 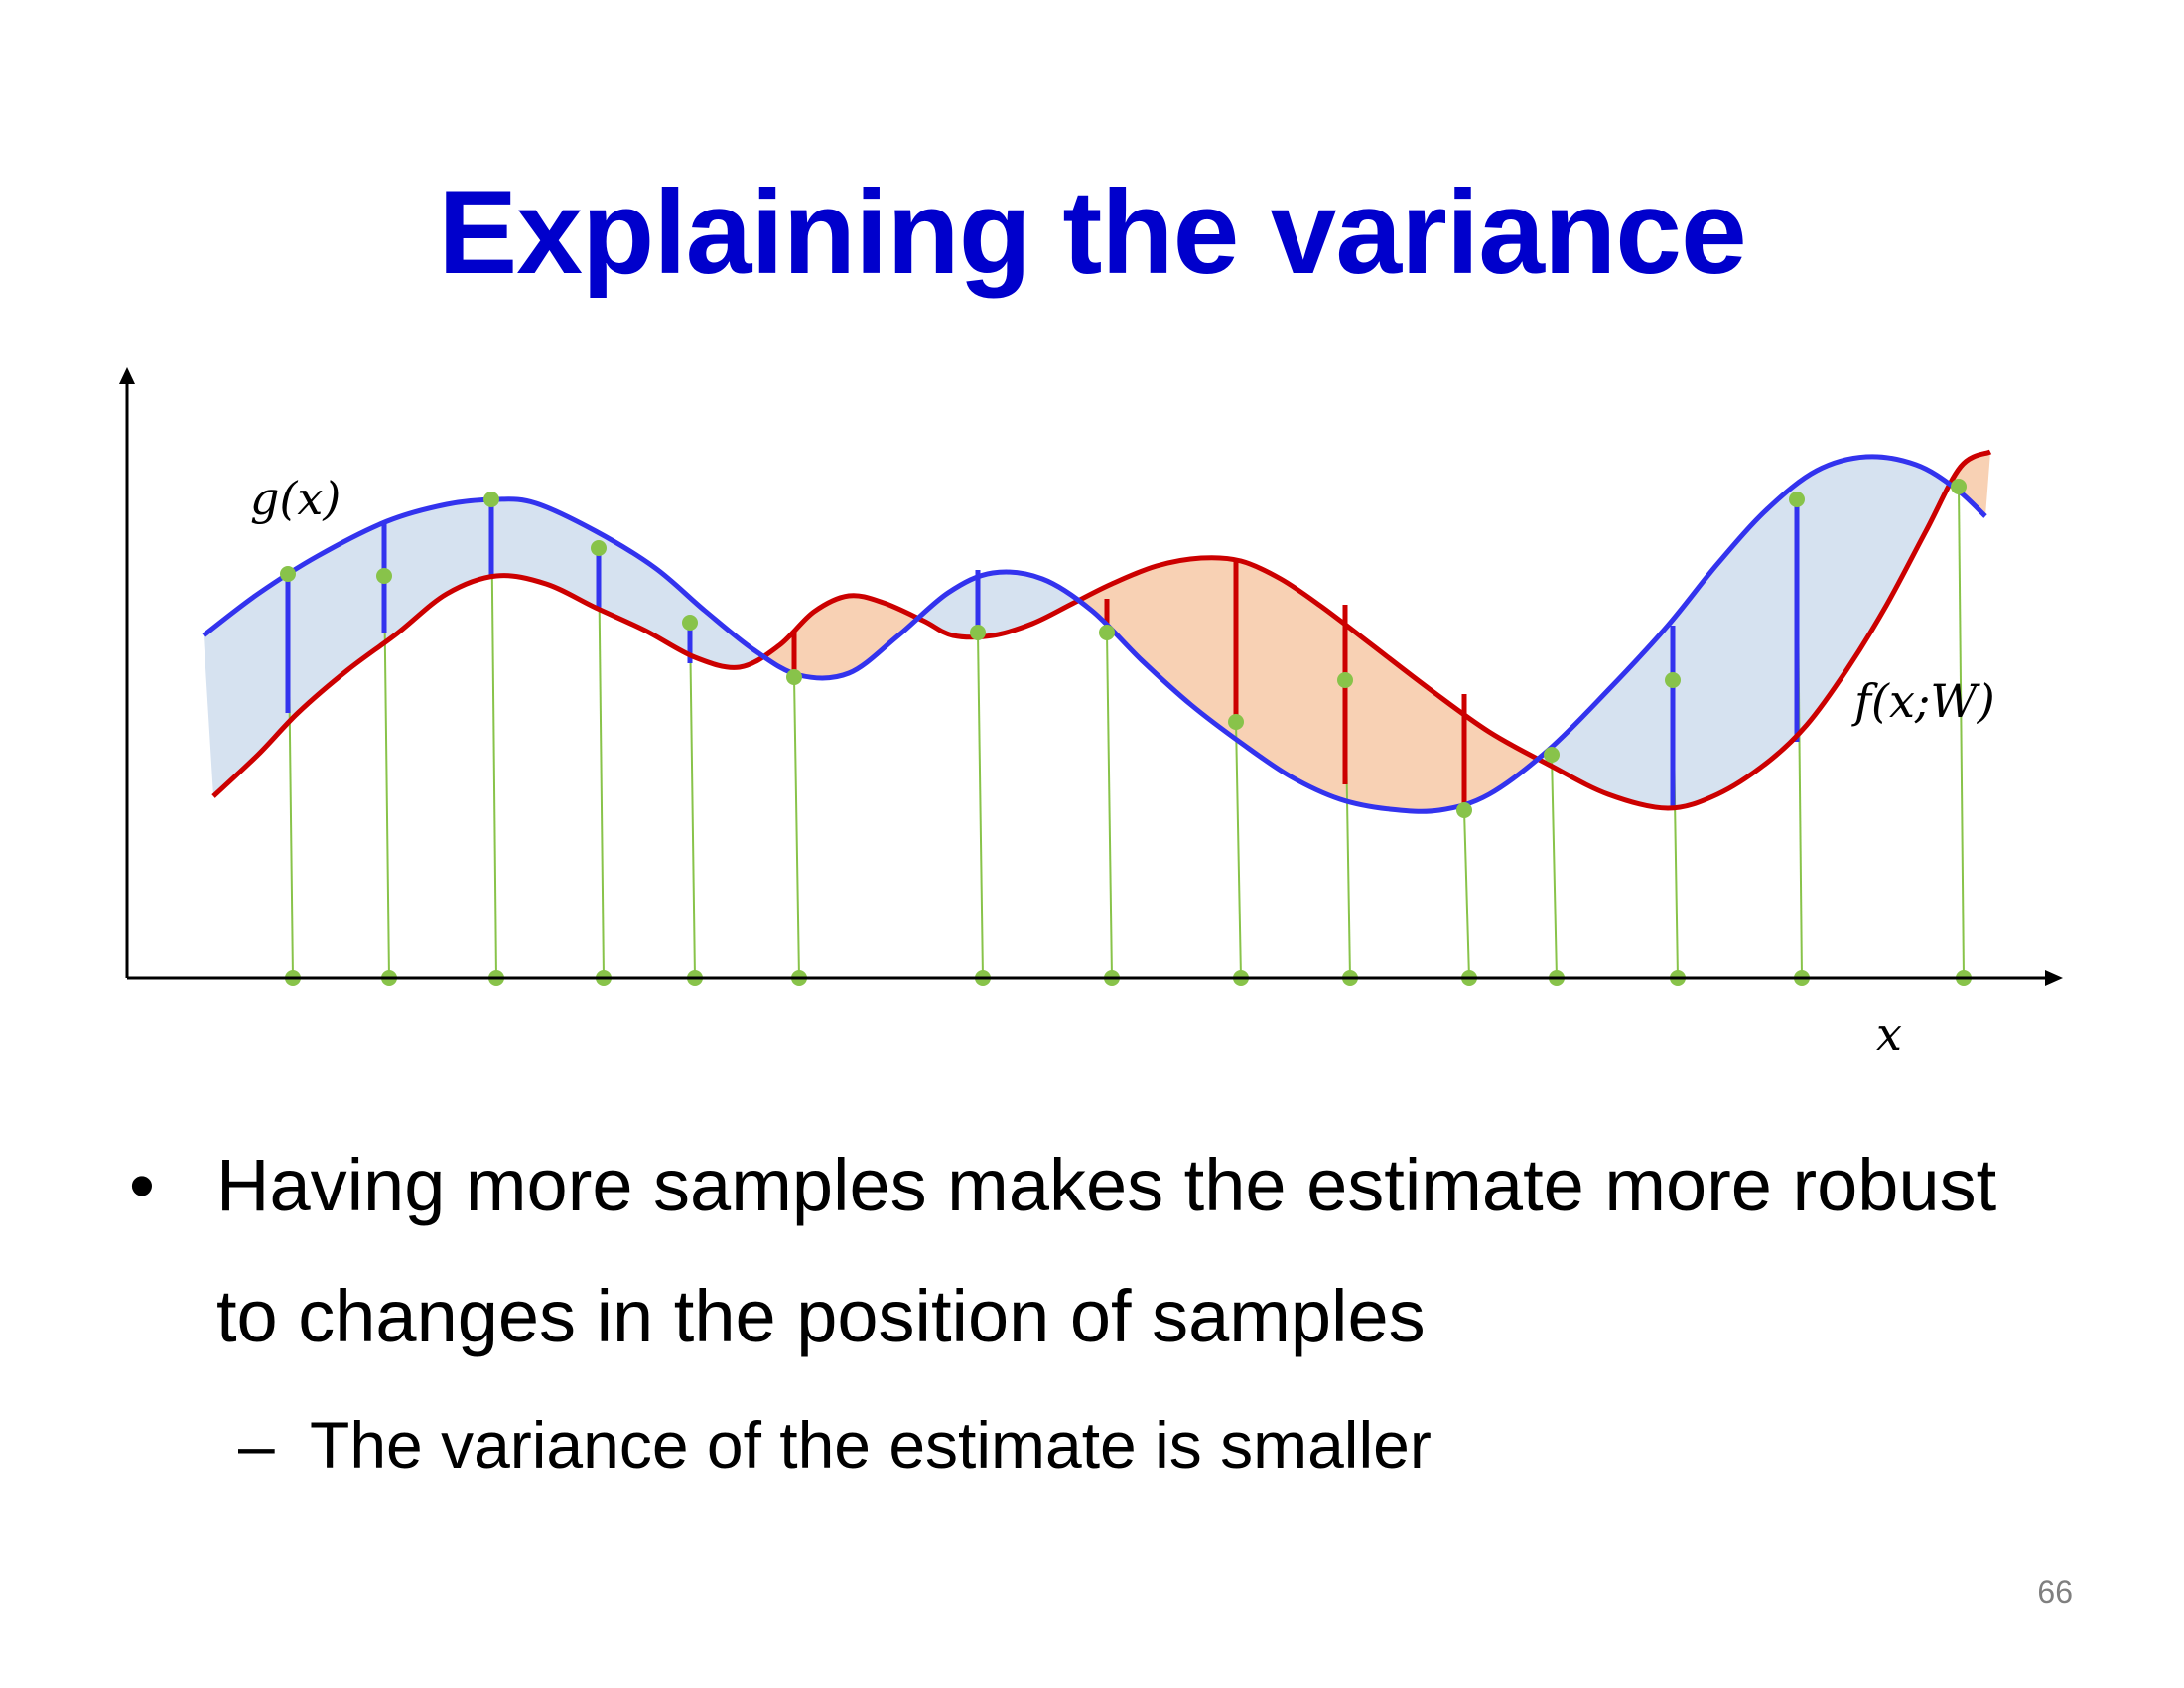 What do you see at coordinates (1092, 232) in the screenshot?
I see `slide-title: Explaining the variance` at bounding box center [1092, 232].